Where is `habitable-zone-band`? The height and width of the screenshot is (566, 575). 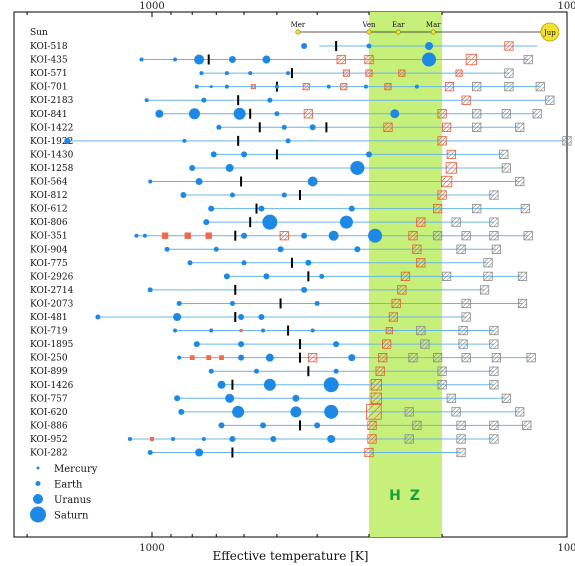
habitable-zone-band is located at coordinates (405, 274).